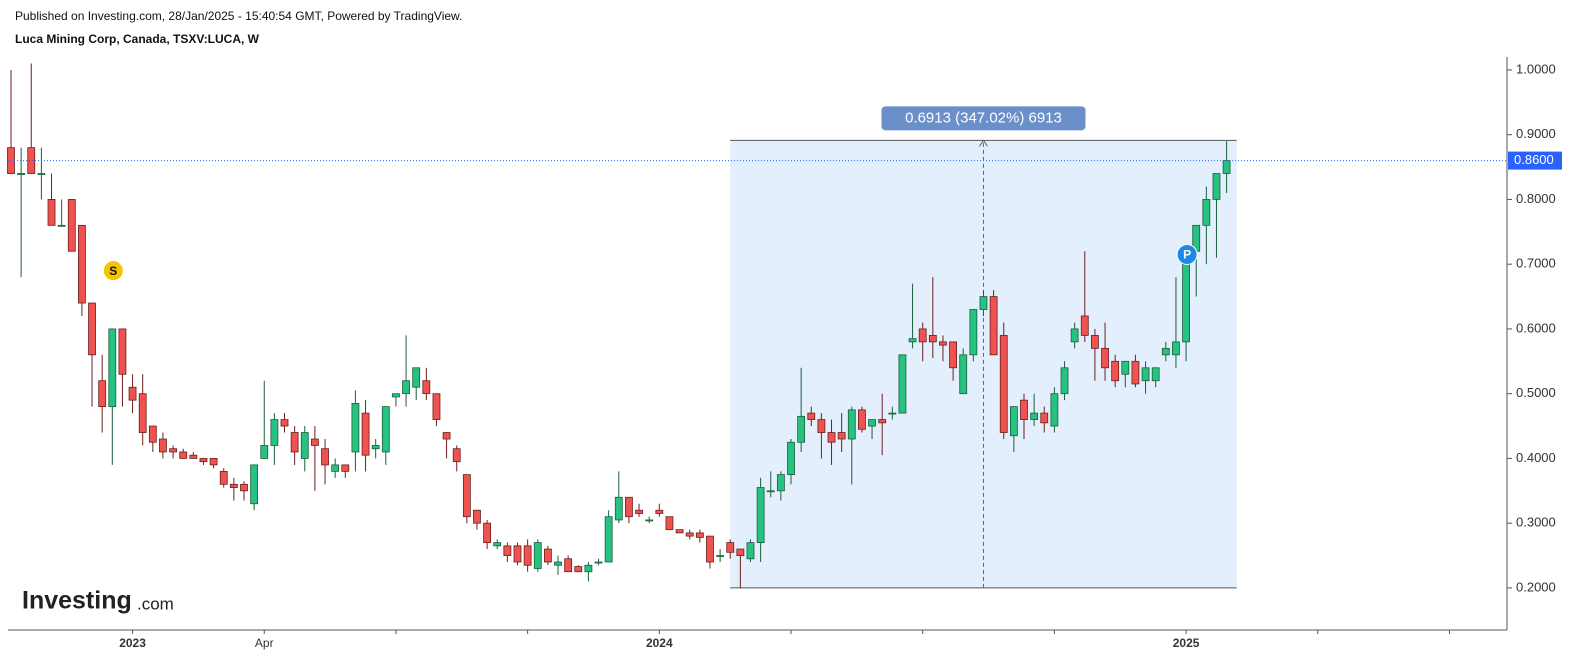 Image resolution: width=1593 pixels, height=668 pixels. Describe the element at coordinates (1536, 392) in the screenshot. I see `y-tick-label: 0.5000` at that location.